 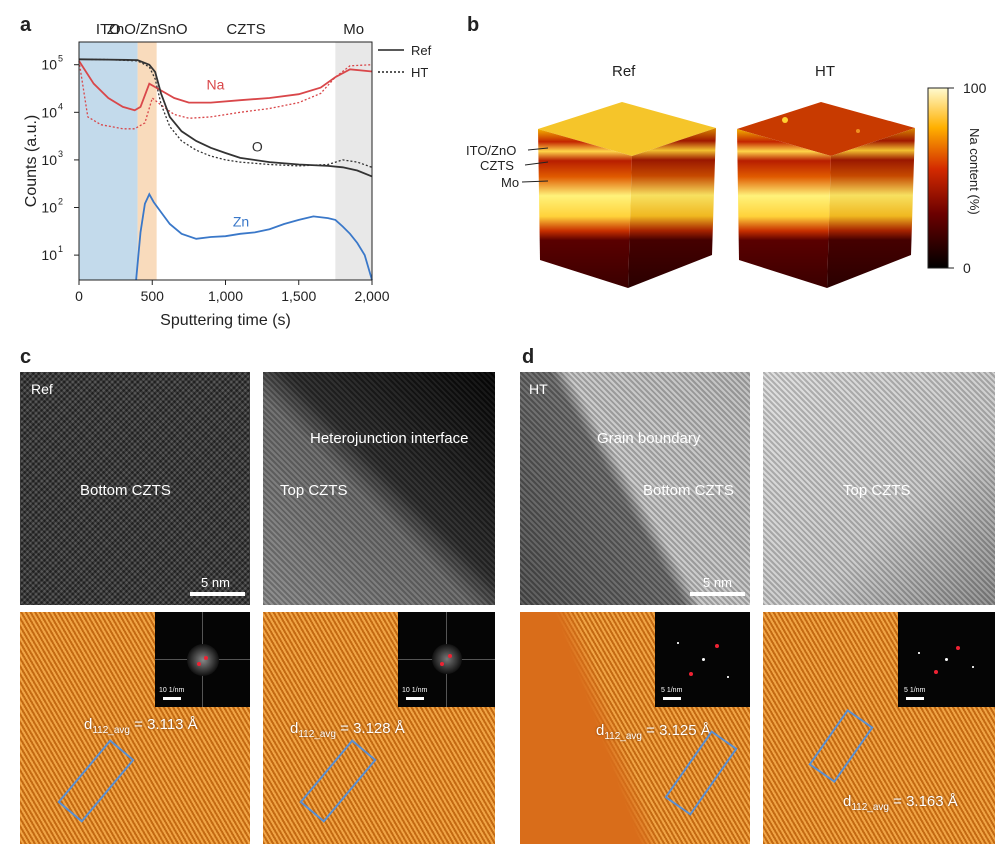 What do you see at coordinates (946, 659) in the screenshot?
I see `fft-d2: 5 1/nm` at bounding box center [946, 659].